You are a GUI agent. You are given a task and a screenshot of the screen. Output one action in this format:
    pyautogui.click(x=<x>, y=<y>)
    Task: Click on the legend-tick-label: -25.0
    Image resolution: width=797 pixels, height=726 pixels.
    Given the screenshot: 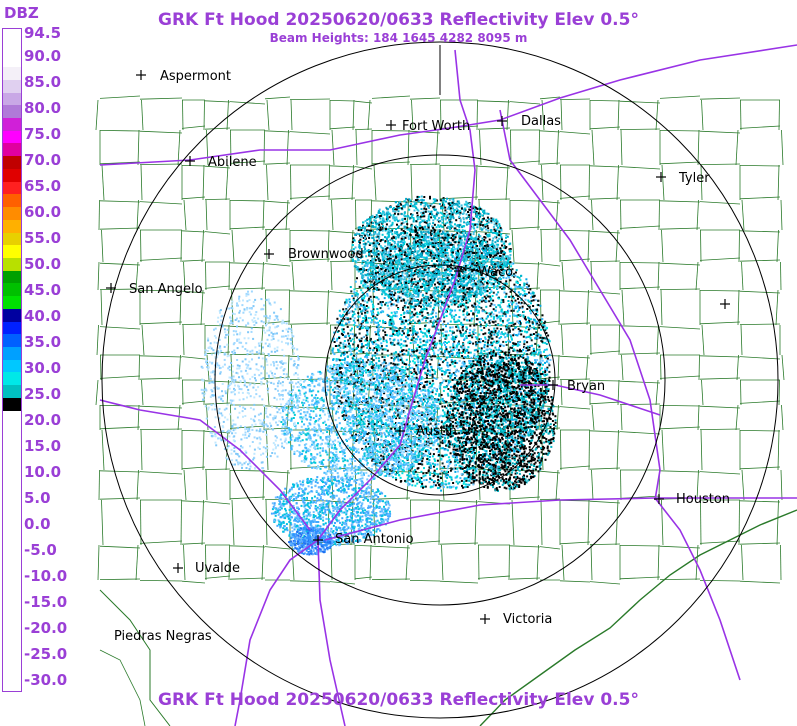 What is the action you would take?
    pyautogui.click(x=46, y=654)
    